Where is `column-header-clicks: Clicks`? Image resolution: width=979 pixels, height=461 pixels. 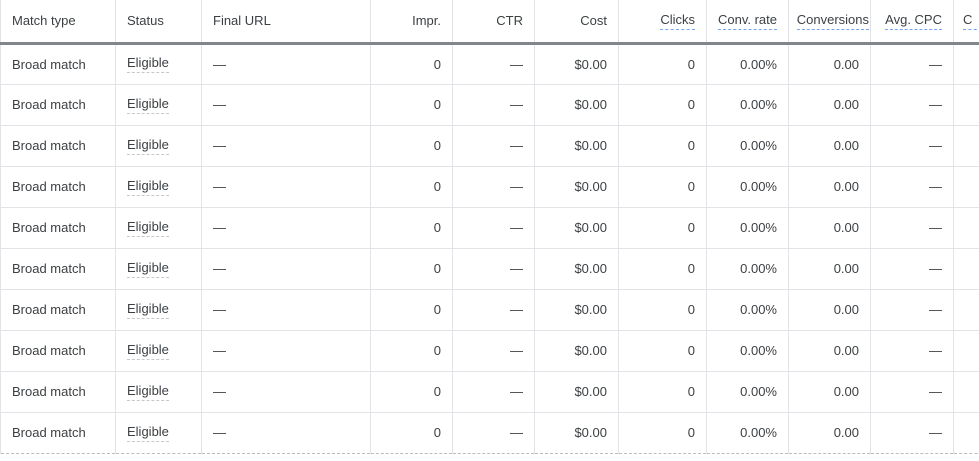
column-header-clicks: Clicks is located at coordinates (662, 22).